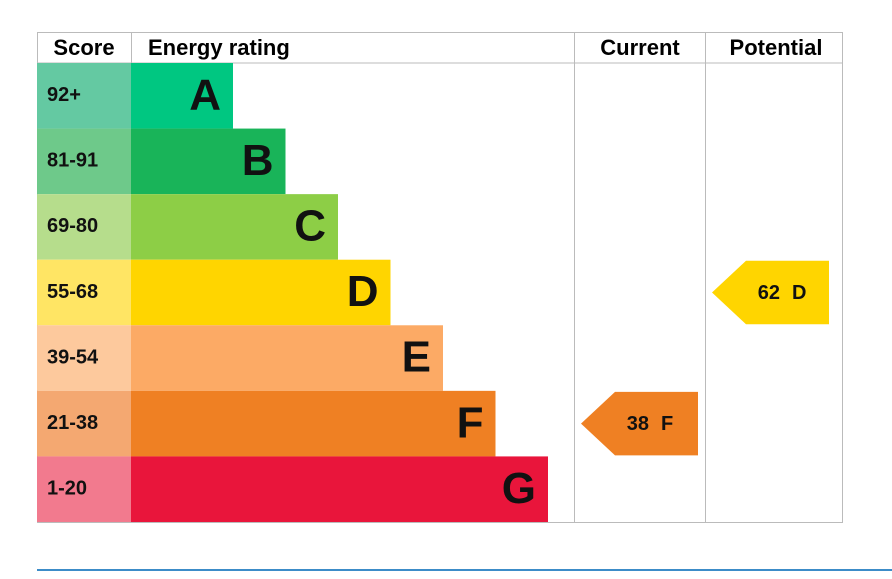  Describe the element at coordinates (72, 161) in the screenshot. I see `score-label: 81-91` at that location.